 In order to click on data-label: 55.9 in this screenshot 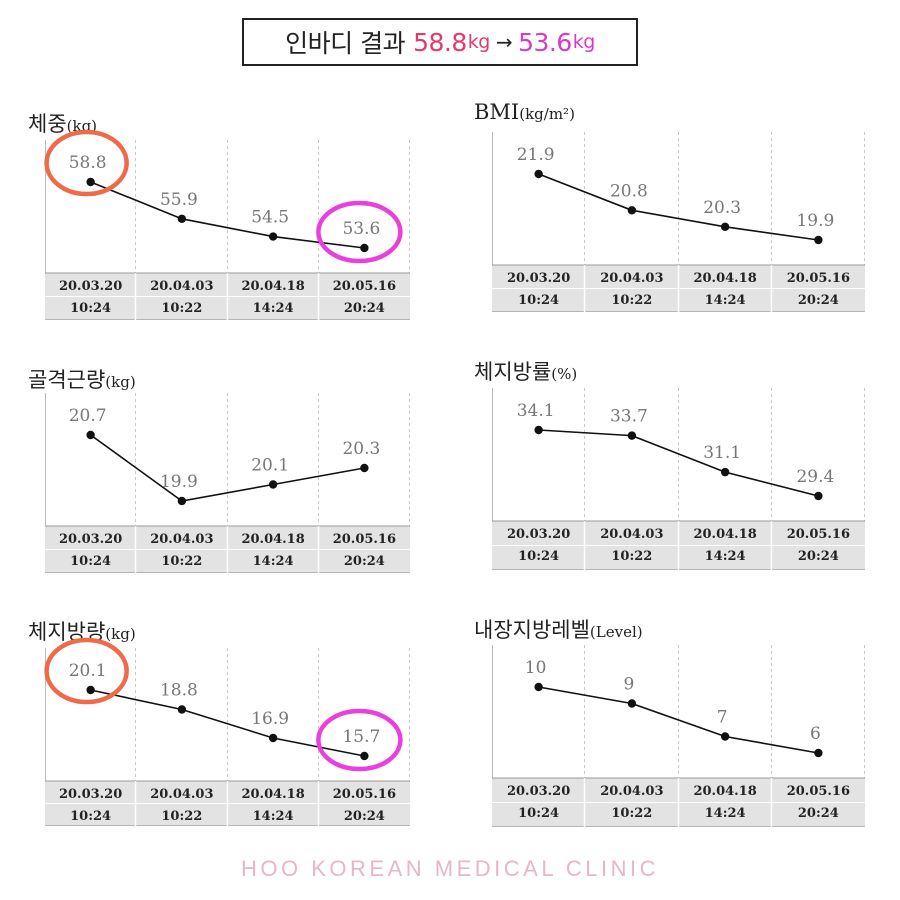, I will do `click(179, 200)`.